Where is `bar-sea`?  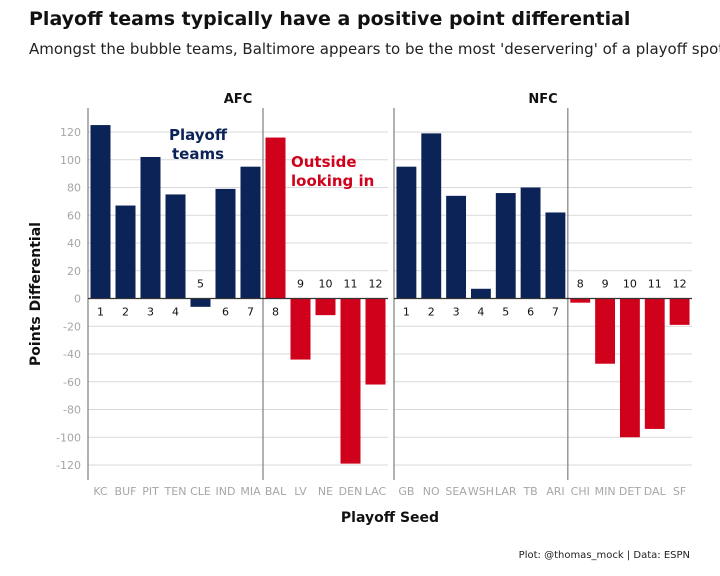 bar-sea is located at coordinates (456, 247).